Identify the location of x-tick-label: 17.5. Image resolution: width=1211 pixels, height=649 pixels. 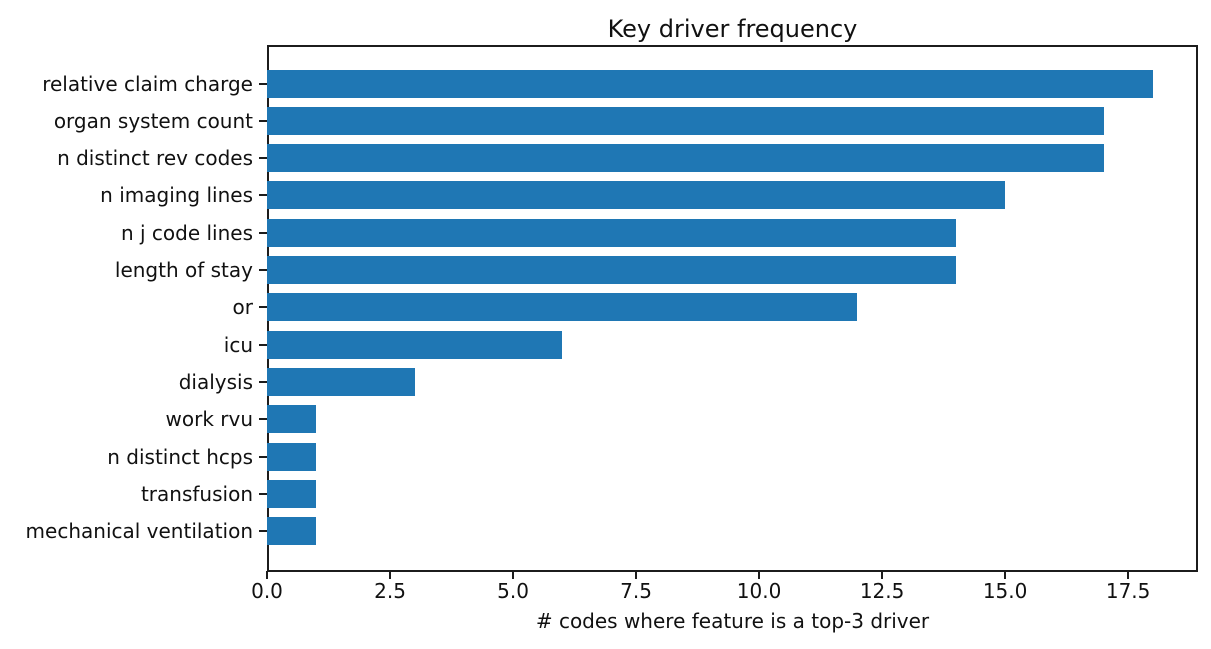
(1128, 591).